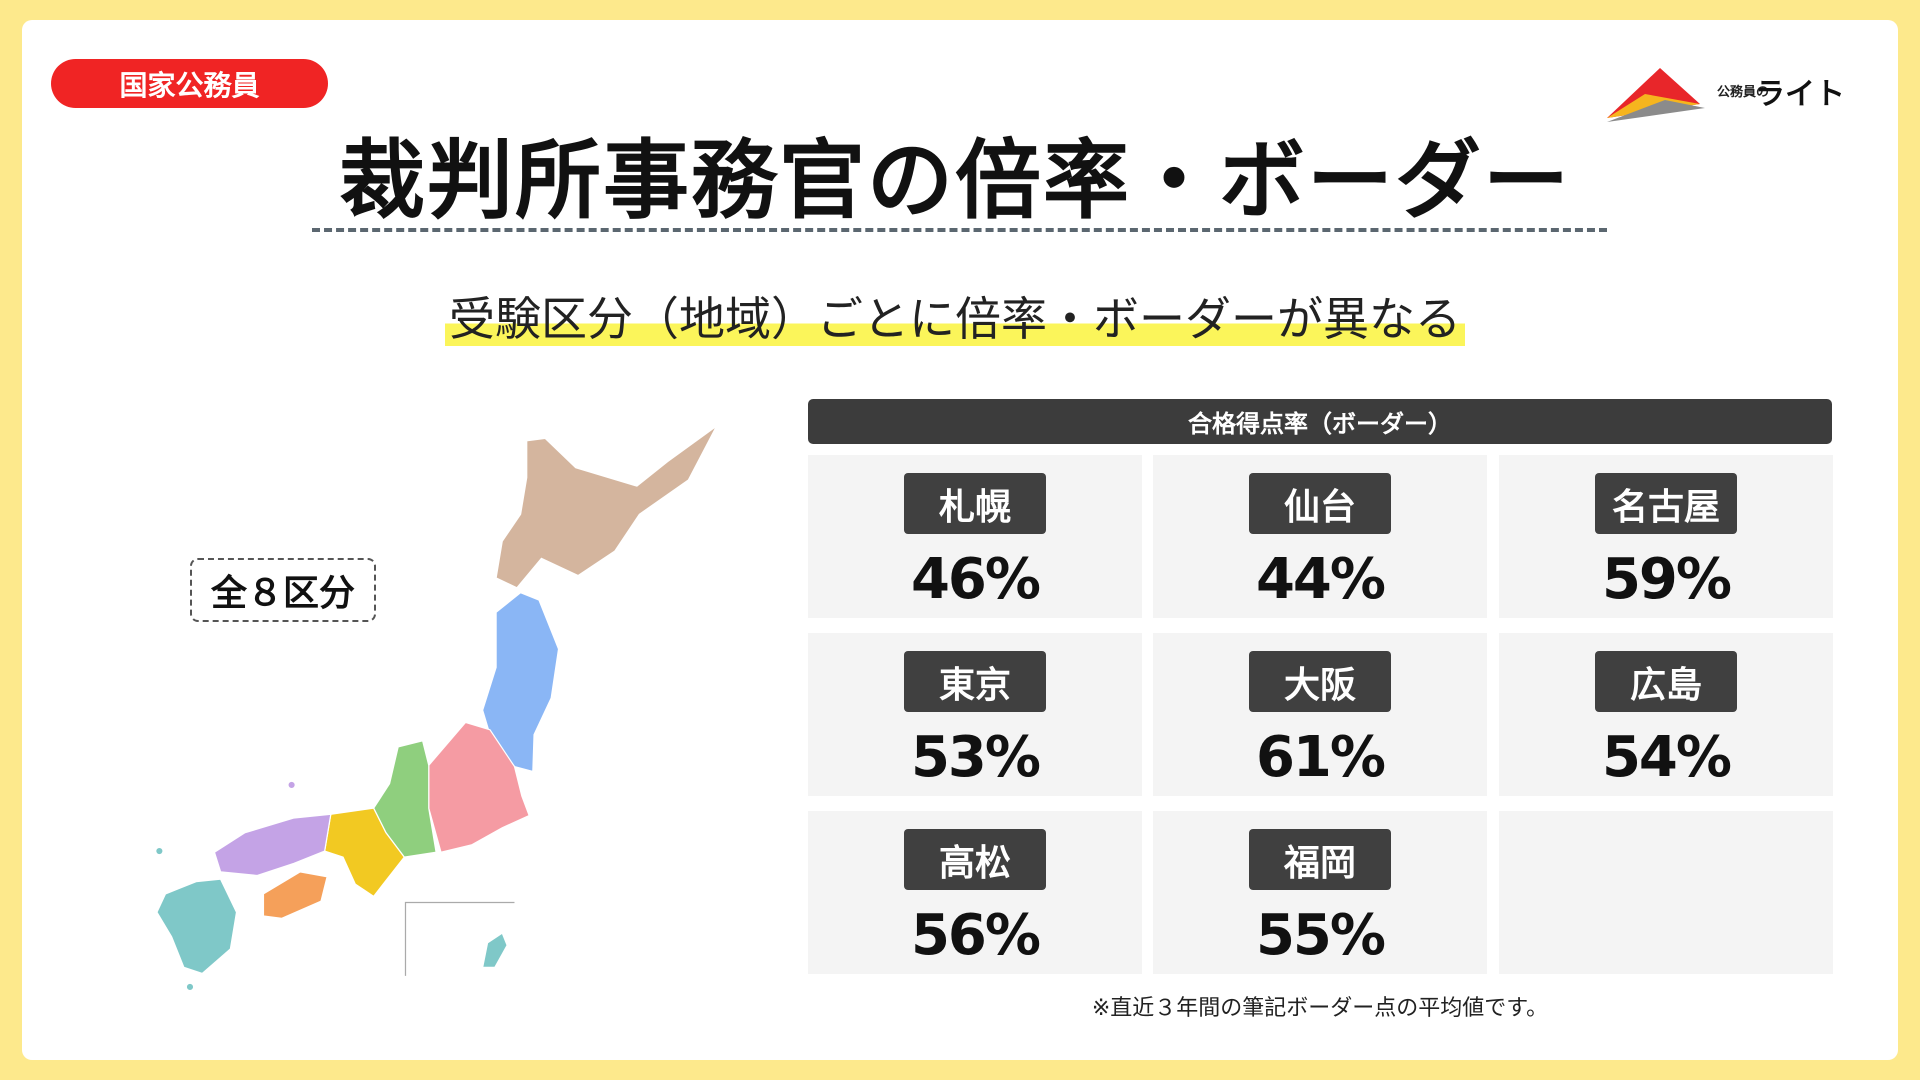 The width and height of the screenshot is (1920, 1080). What do you see at coordinates (959, 230) in the screenshot?
I see `divider` at bounding box center [959, 230].